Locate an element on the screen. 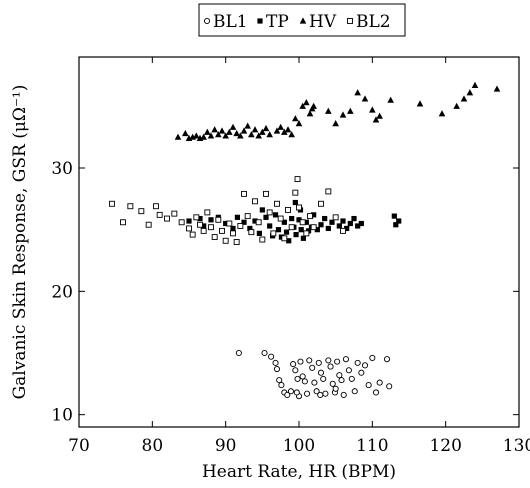  legend: BL1 TP HV BL2 is located at coordinates (302, 20).